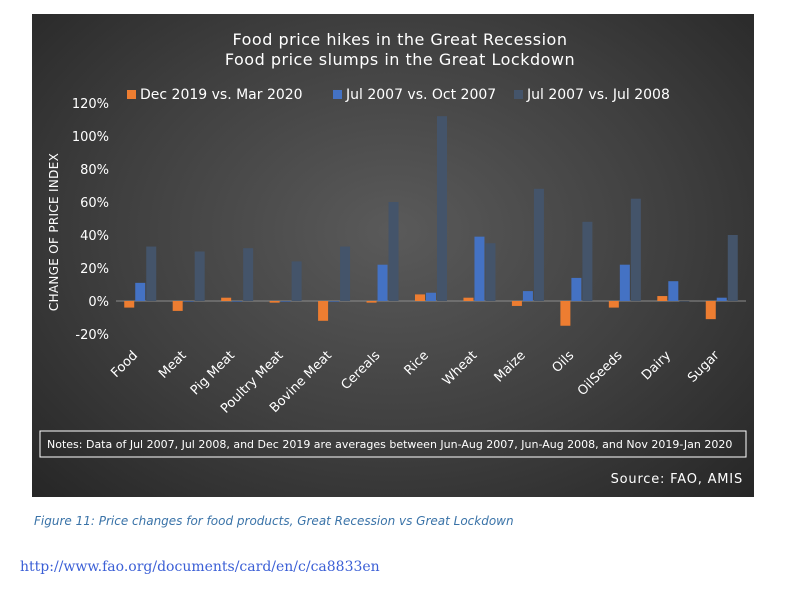 Image resolution: width=800 pixels, height=599 pixels. I want to click on notes-box, so click(393, 444).